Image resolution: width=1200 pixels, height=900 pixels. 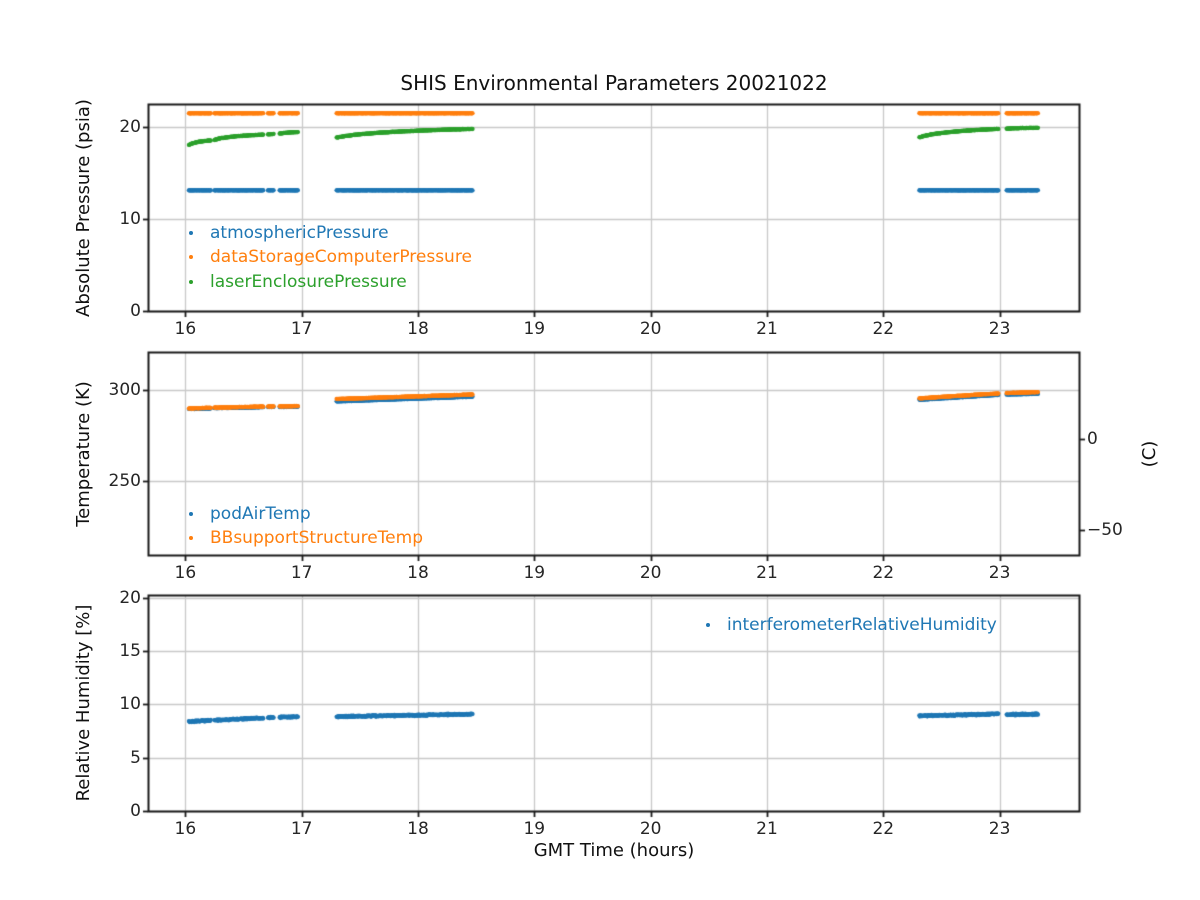 I want to click on legend-label: BBsupportStructureTemp, so click(x=316, y=538).